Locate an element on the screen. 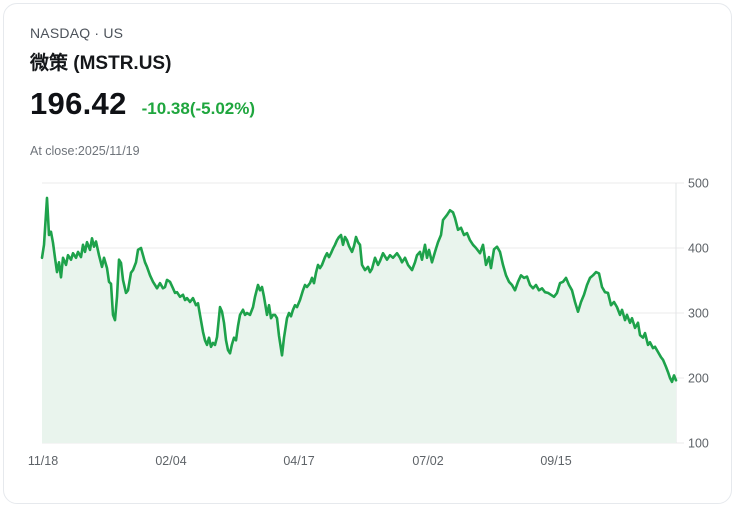 This screenshot has height=513, width=736. stock-title: 微策 (MSTR.US) is located at coordinates (101, 63).